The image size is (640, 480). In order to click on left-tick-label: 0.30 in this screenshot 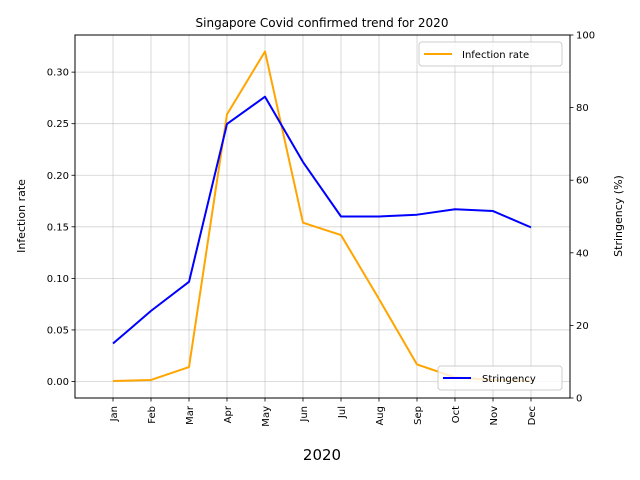, I will do `click(58, 73)`.